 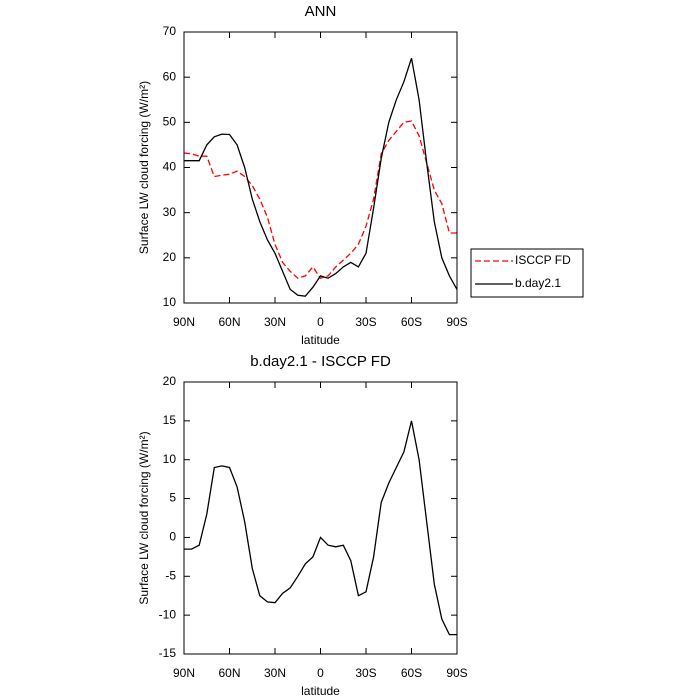 I want to click on legend-label: b.day2.1, so click(x=538, y=283).